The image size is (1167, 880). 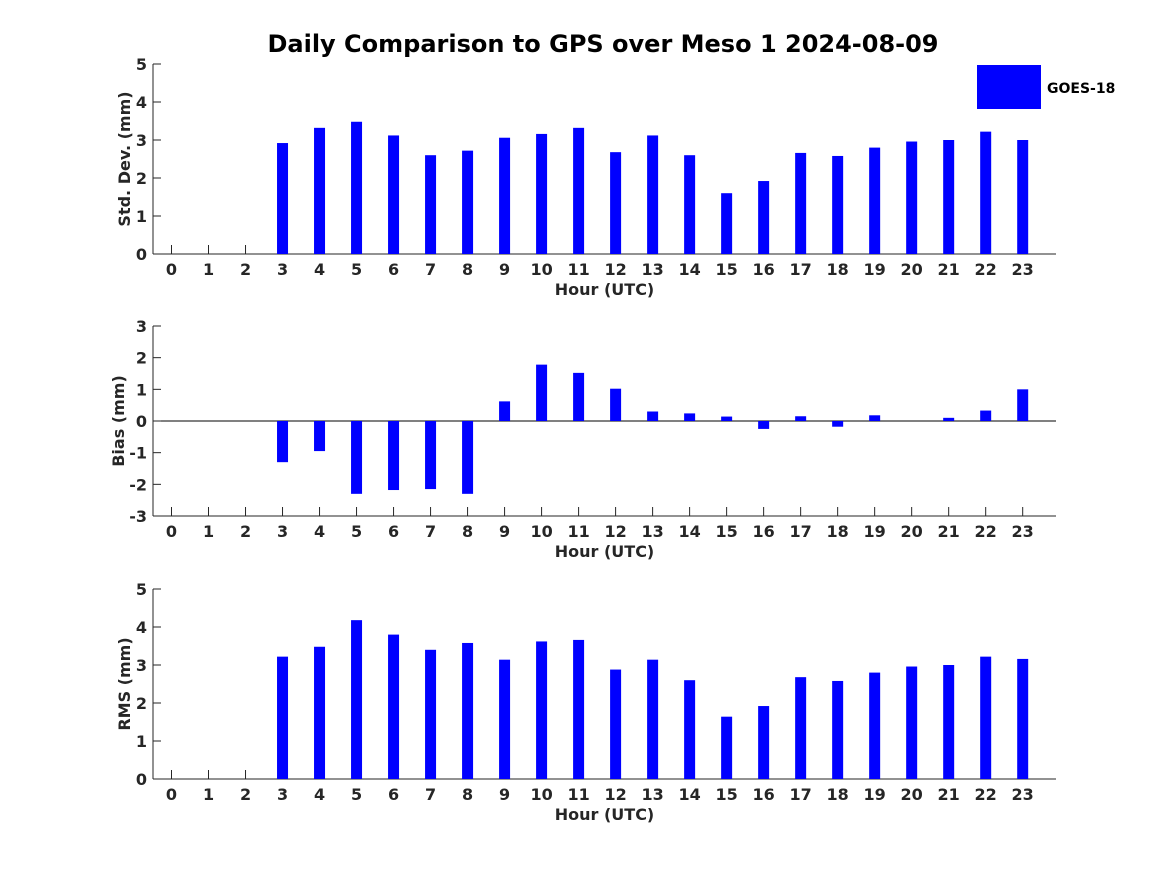 What do you see at coordinates (949, 531) in the screenshot?
I see `bias-x-tick-label: 21` at bounding box center [949, 531].